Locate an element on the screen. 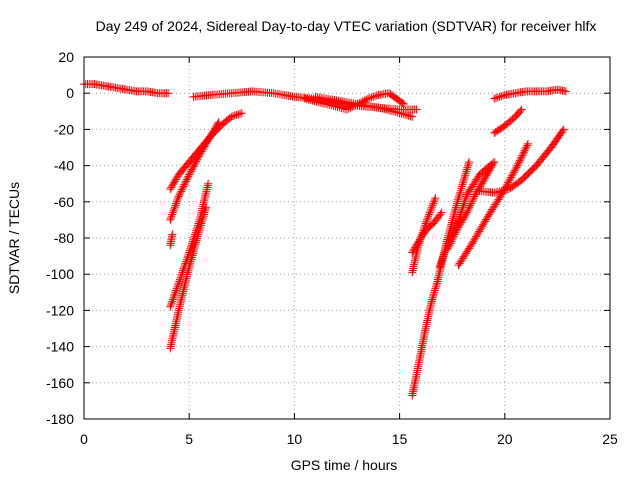 The width and height of the screenshot is (640, 480). y-tick-label: -180 is located at coordinates (60, 419).